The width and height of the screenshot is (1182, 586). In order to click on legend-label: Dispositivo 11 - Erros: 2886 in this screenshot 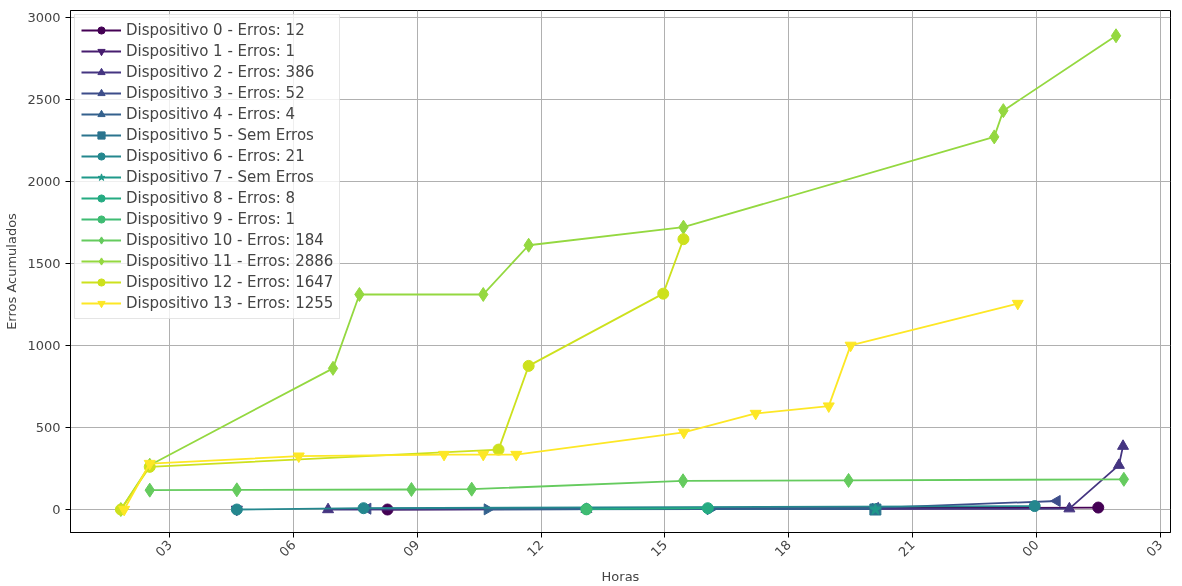, I will do `click(230, 261)`.